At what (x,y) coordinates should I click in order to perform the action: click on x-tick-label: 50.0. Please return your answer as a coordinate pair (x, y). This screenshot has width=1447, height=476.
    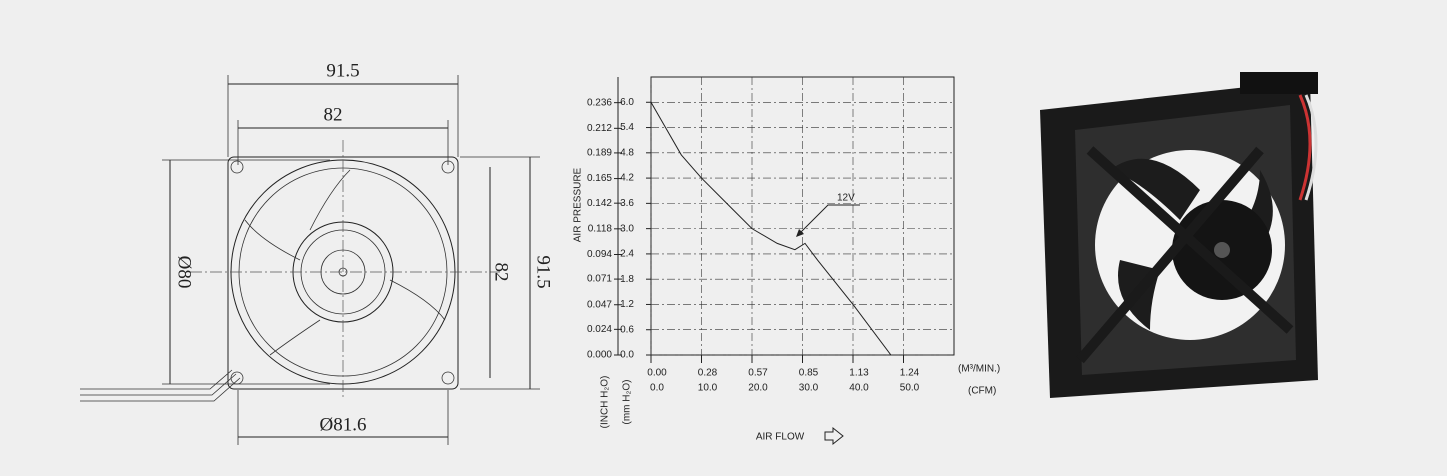
    Looking at the image, I should click on (910, 388).